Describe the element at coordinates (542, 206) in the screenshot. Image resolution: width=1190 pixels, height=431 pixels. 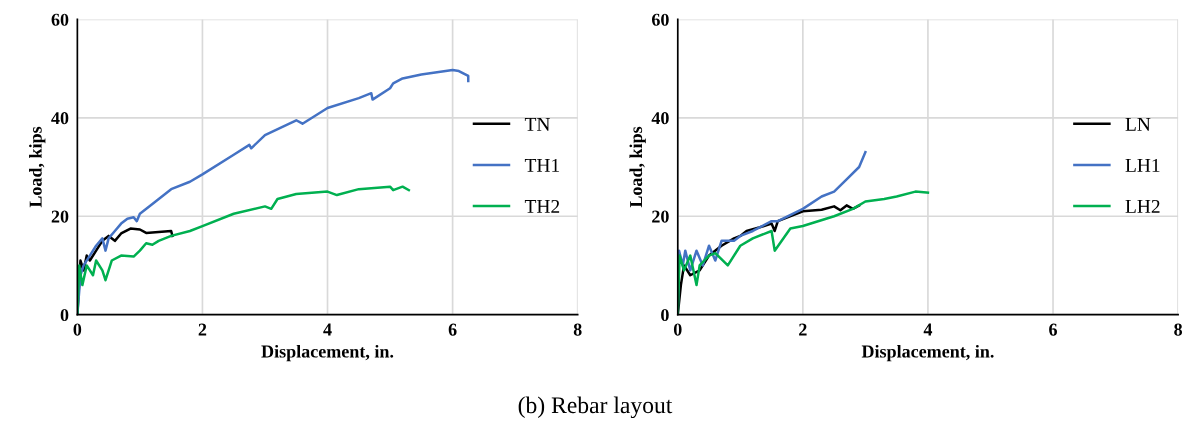
I see `legend-label: TH2` at that location.